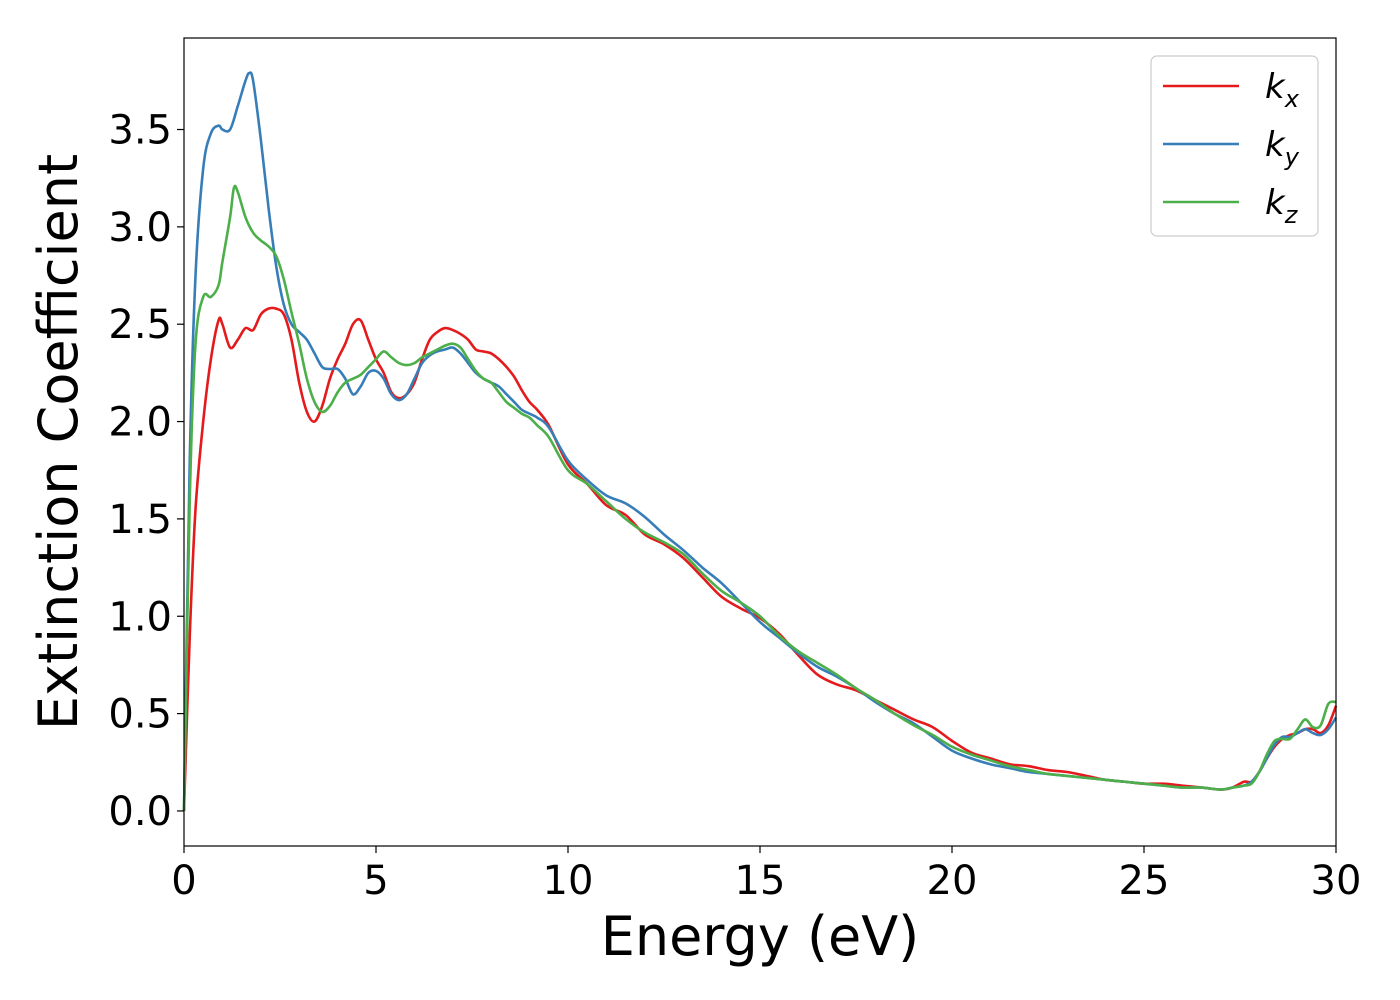  Describe the element at coordinates (1292, 157) in the screenshot. I see `legend-subscript: y` at that location.